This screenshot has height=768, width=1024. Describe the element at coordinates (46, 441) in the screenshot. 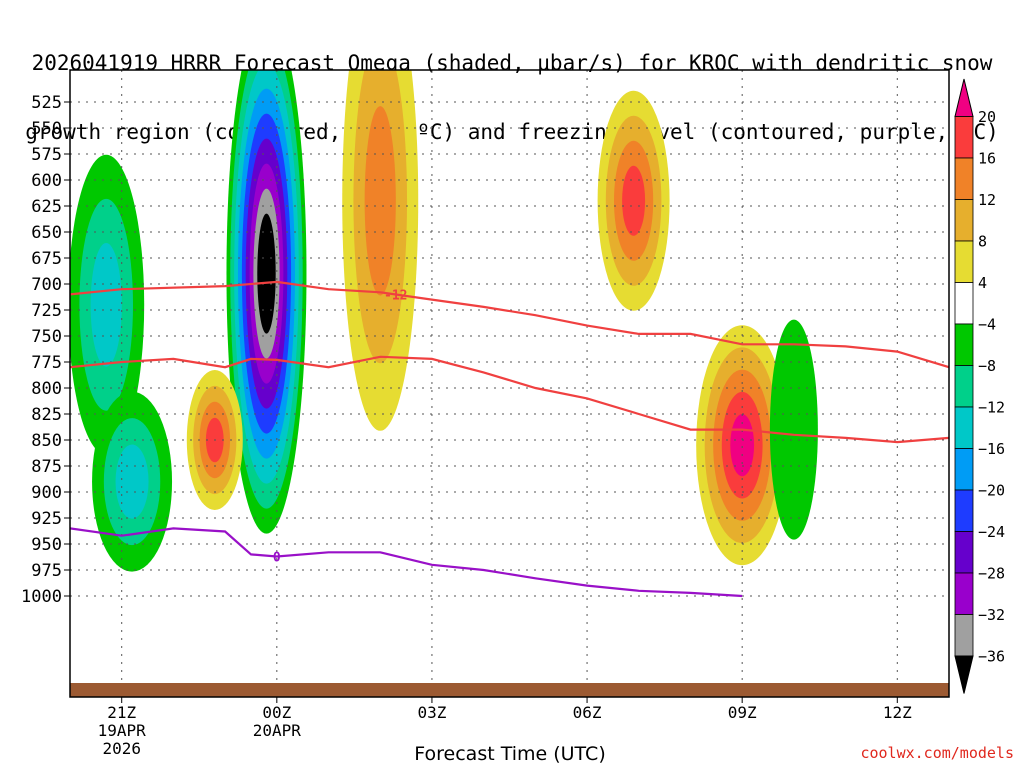

I see `y-tick-label: 850` at that location.